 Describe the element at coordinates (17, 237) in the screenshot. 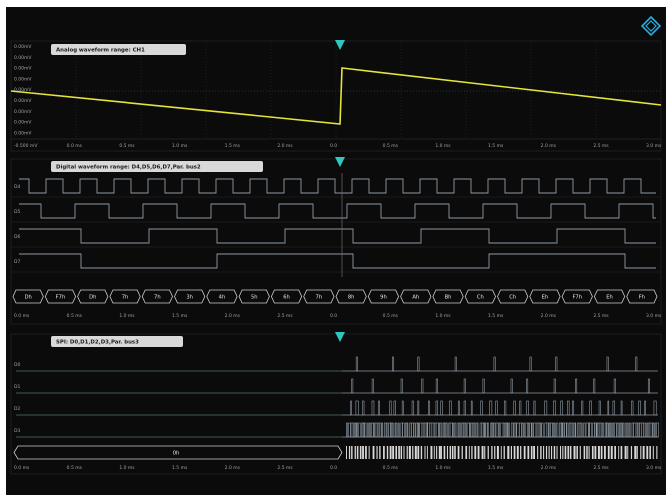

I see `channel-label-d6: D6` at that location.